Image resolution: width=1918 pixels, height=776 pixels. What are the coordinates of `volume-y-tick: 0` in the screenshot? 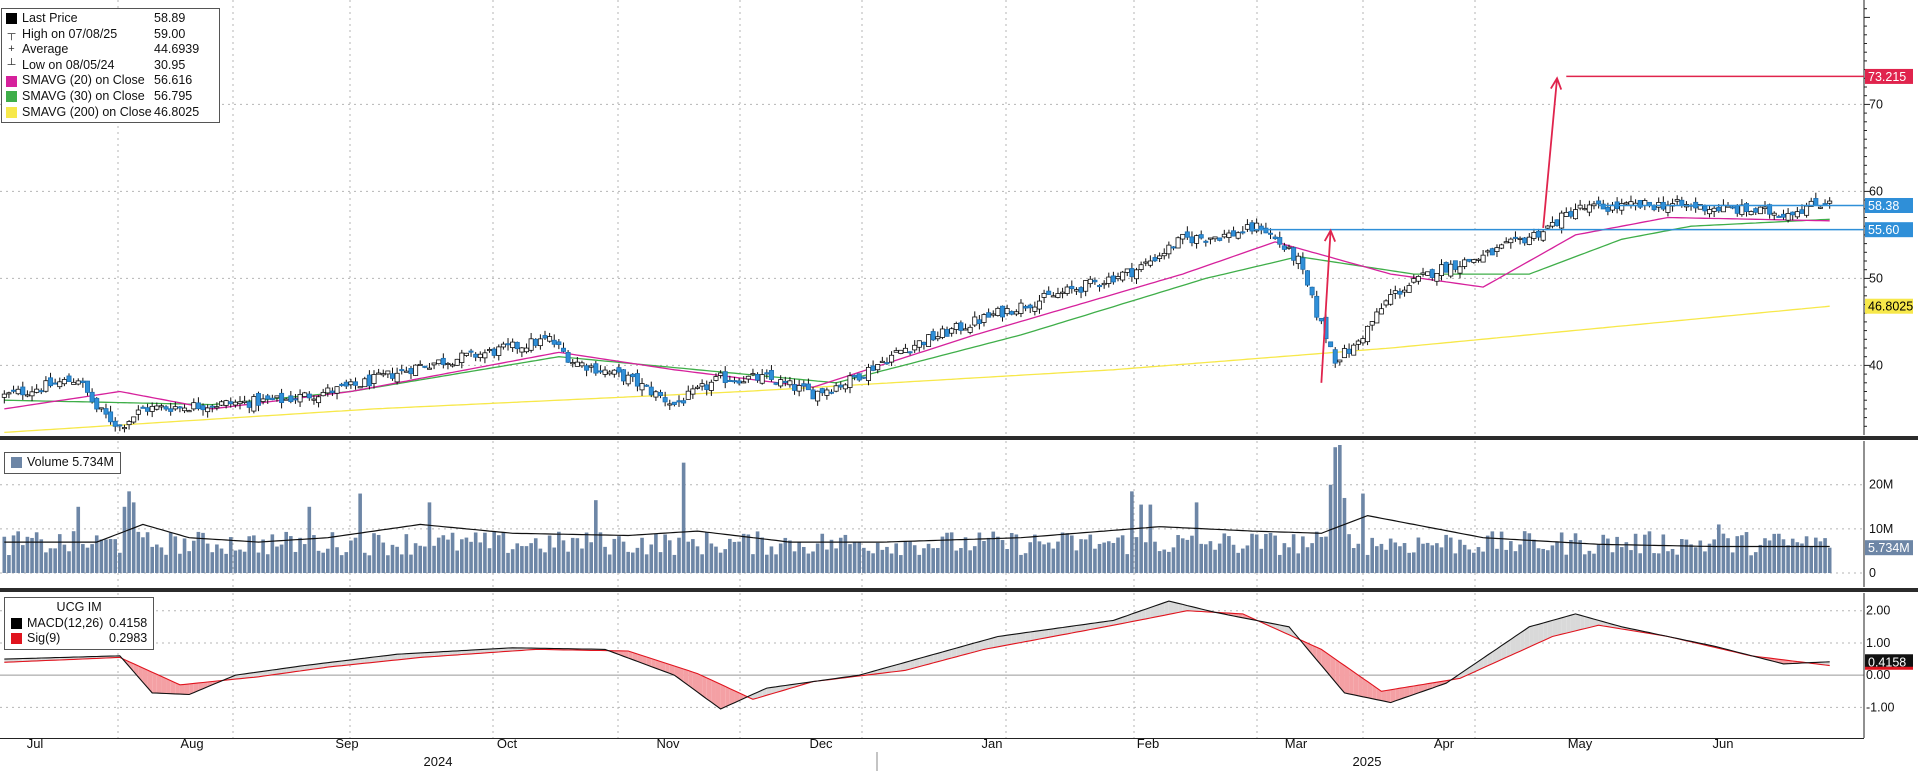 It's located at (1872, 573).